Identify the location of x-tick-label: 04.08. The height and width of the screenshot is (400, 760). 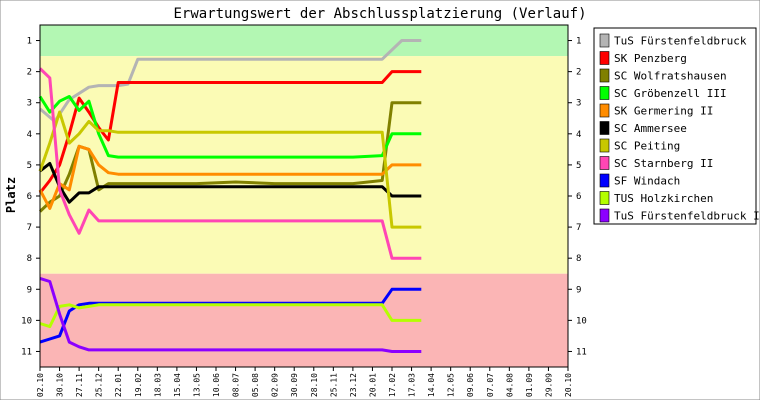
(509, 385).